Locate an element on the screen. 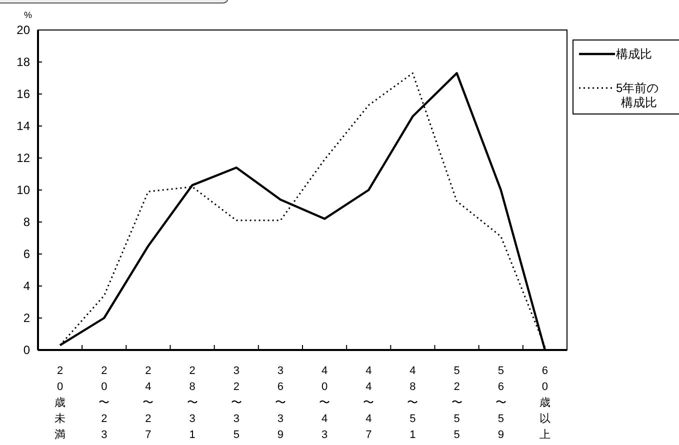  y-tick-label: 10 is located at coordinates (23, 190).